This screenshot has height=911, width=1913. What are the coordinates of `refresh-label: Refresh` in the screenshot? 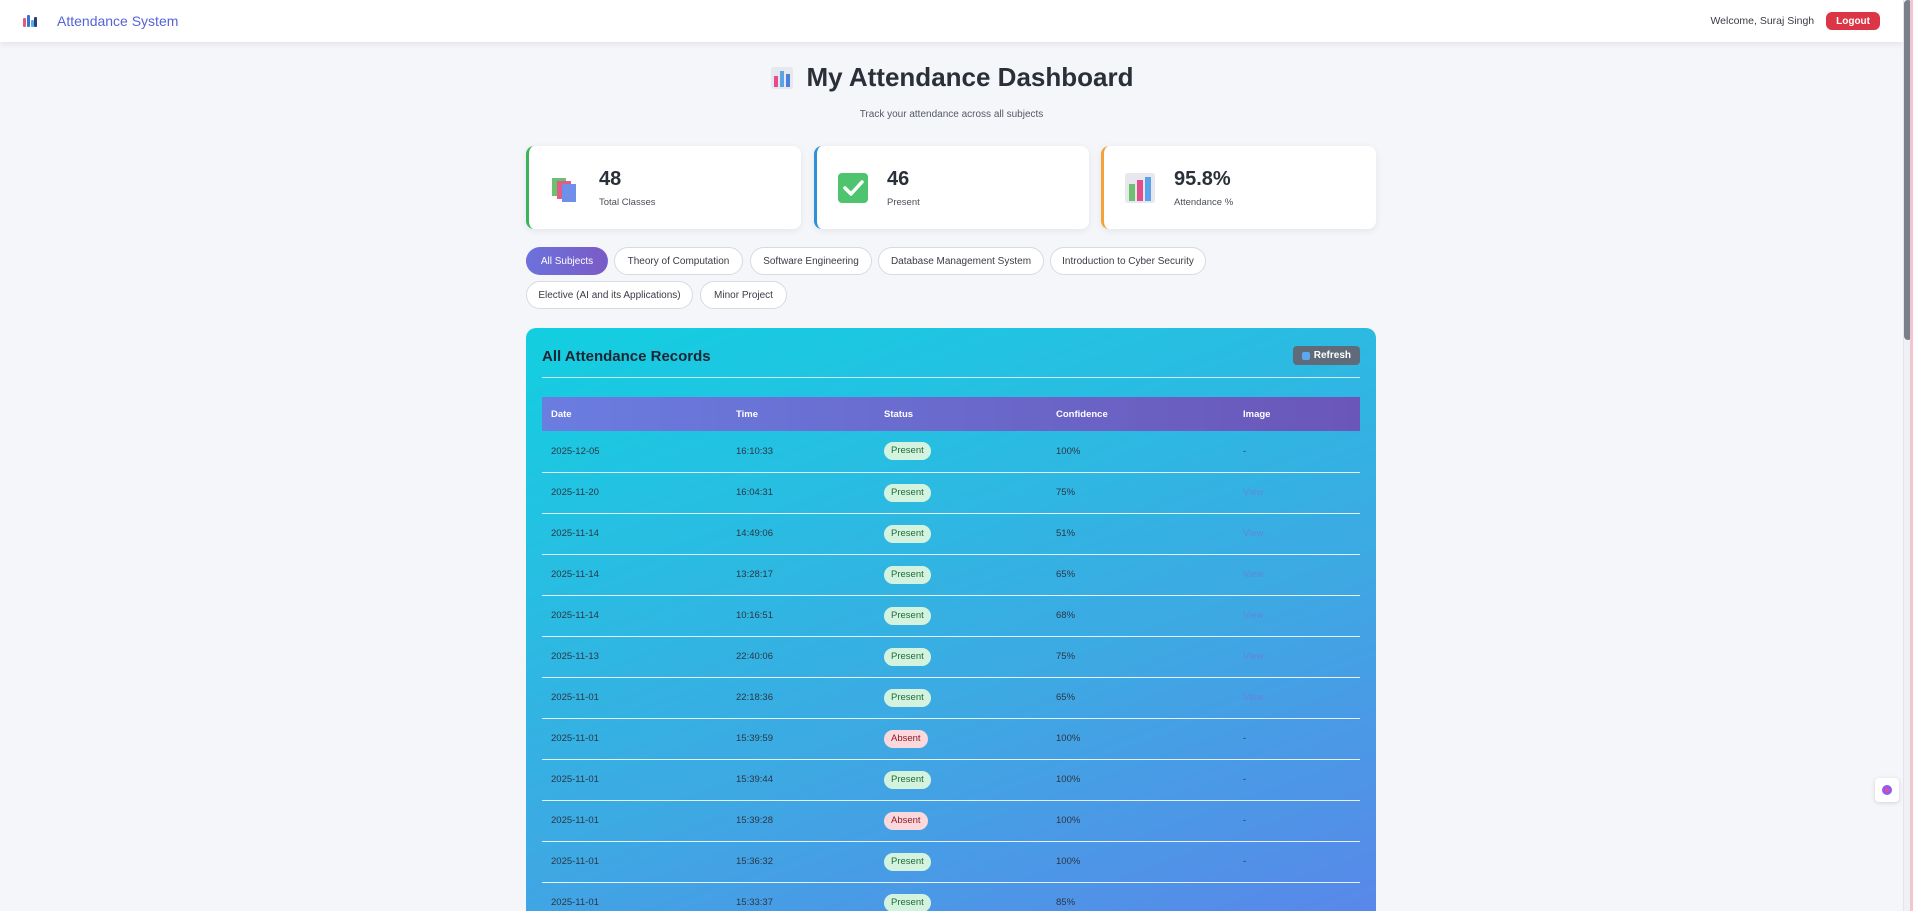 It's located at (1332, 355).